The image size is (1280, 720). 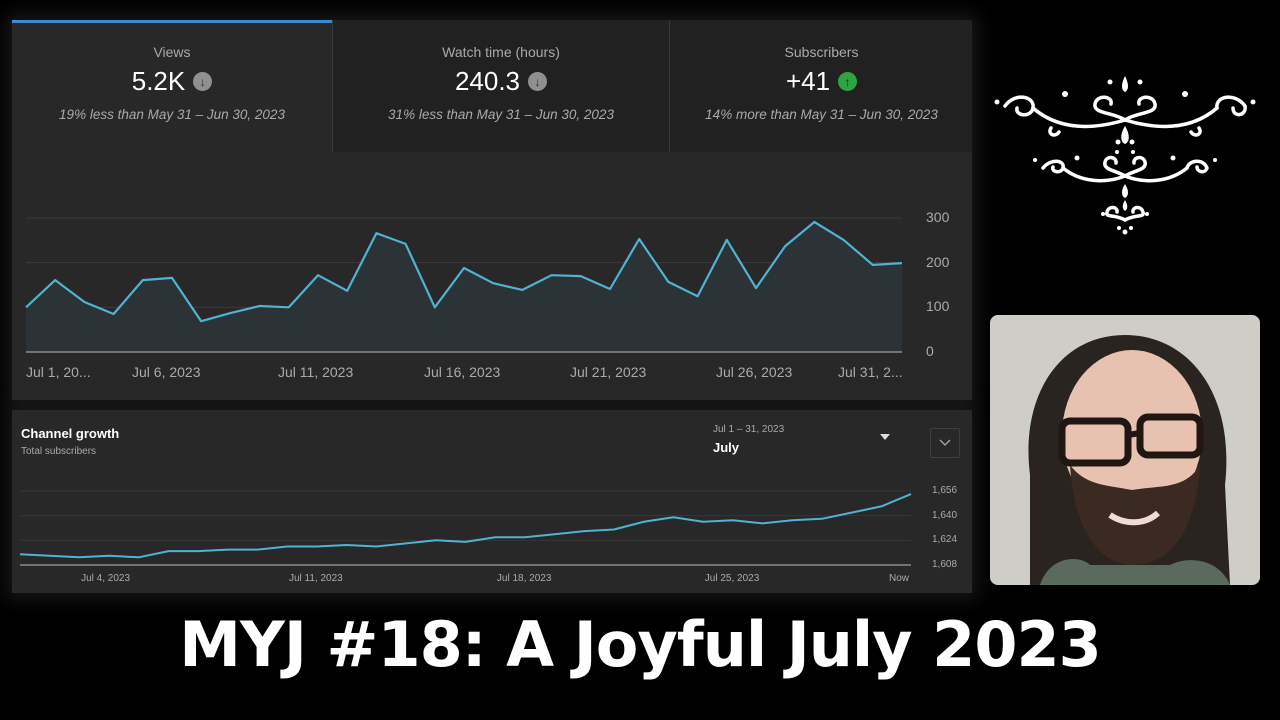 I want to click on x-axis-label: Jul 16, 2023, so click(x=462, y=372).